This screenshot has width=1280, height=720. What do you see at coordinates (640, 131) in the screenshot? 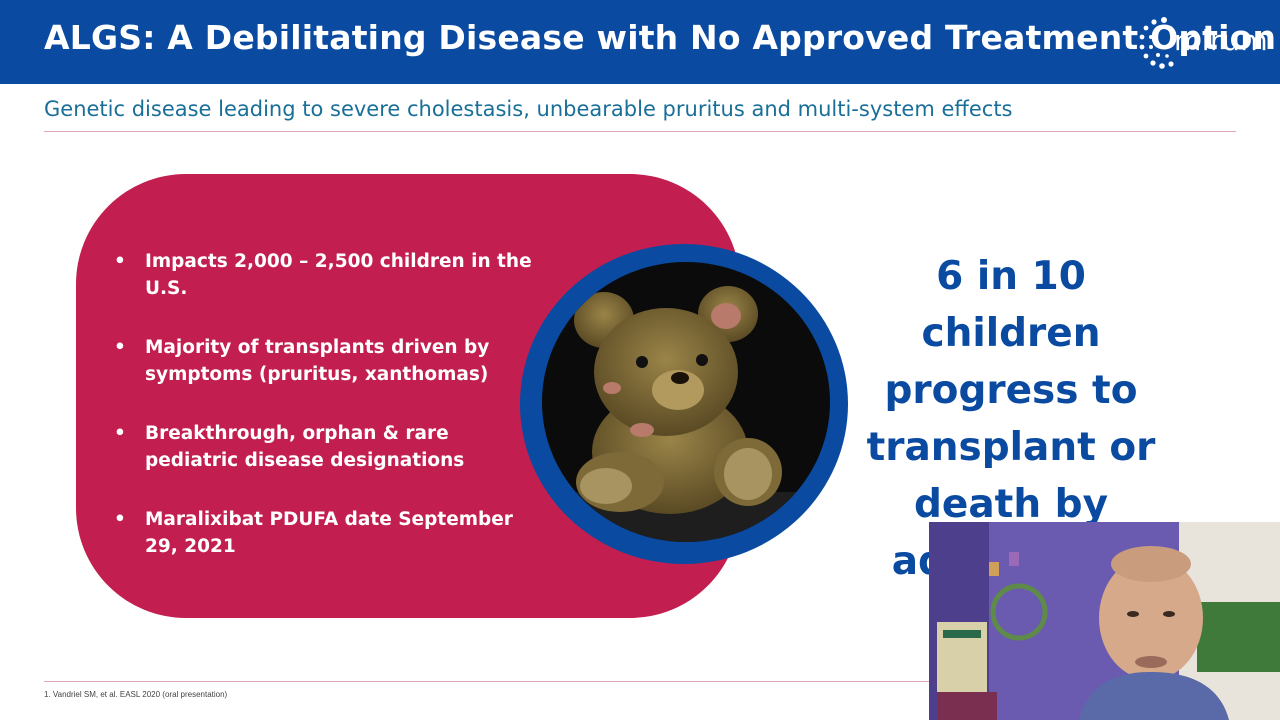
I see `subtitle-divider` at bounding box center [640, 131].